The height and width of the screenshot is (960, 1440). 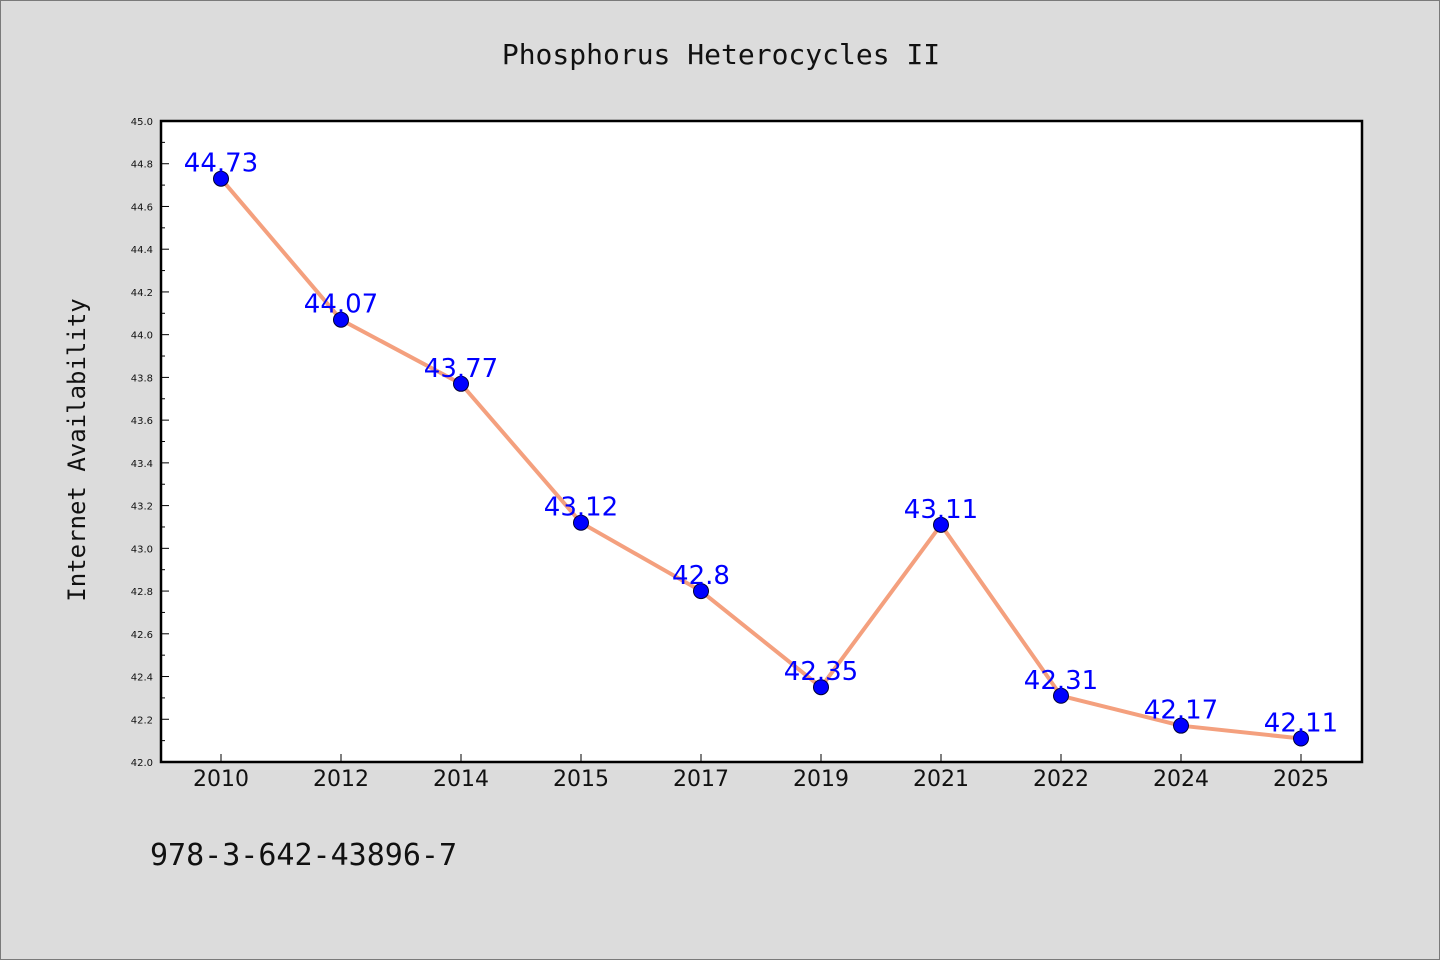 I want to click on isbn-text: 978-3-642-43896-7, so click(x=303, y=855).